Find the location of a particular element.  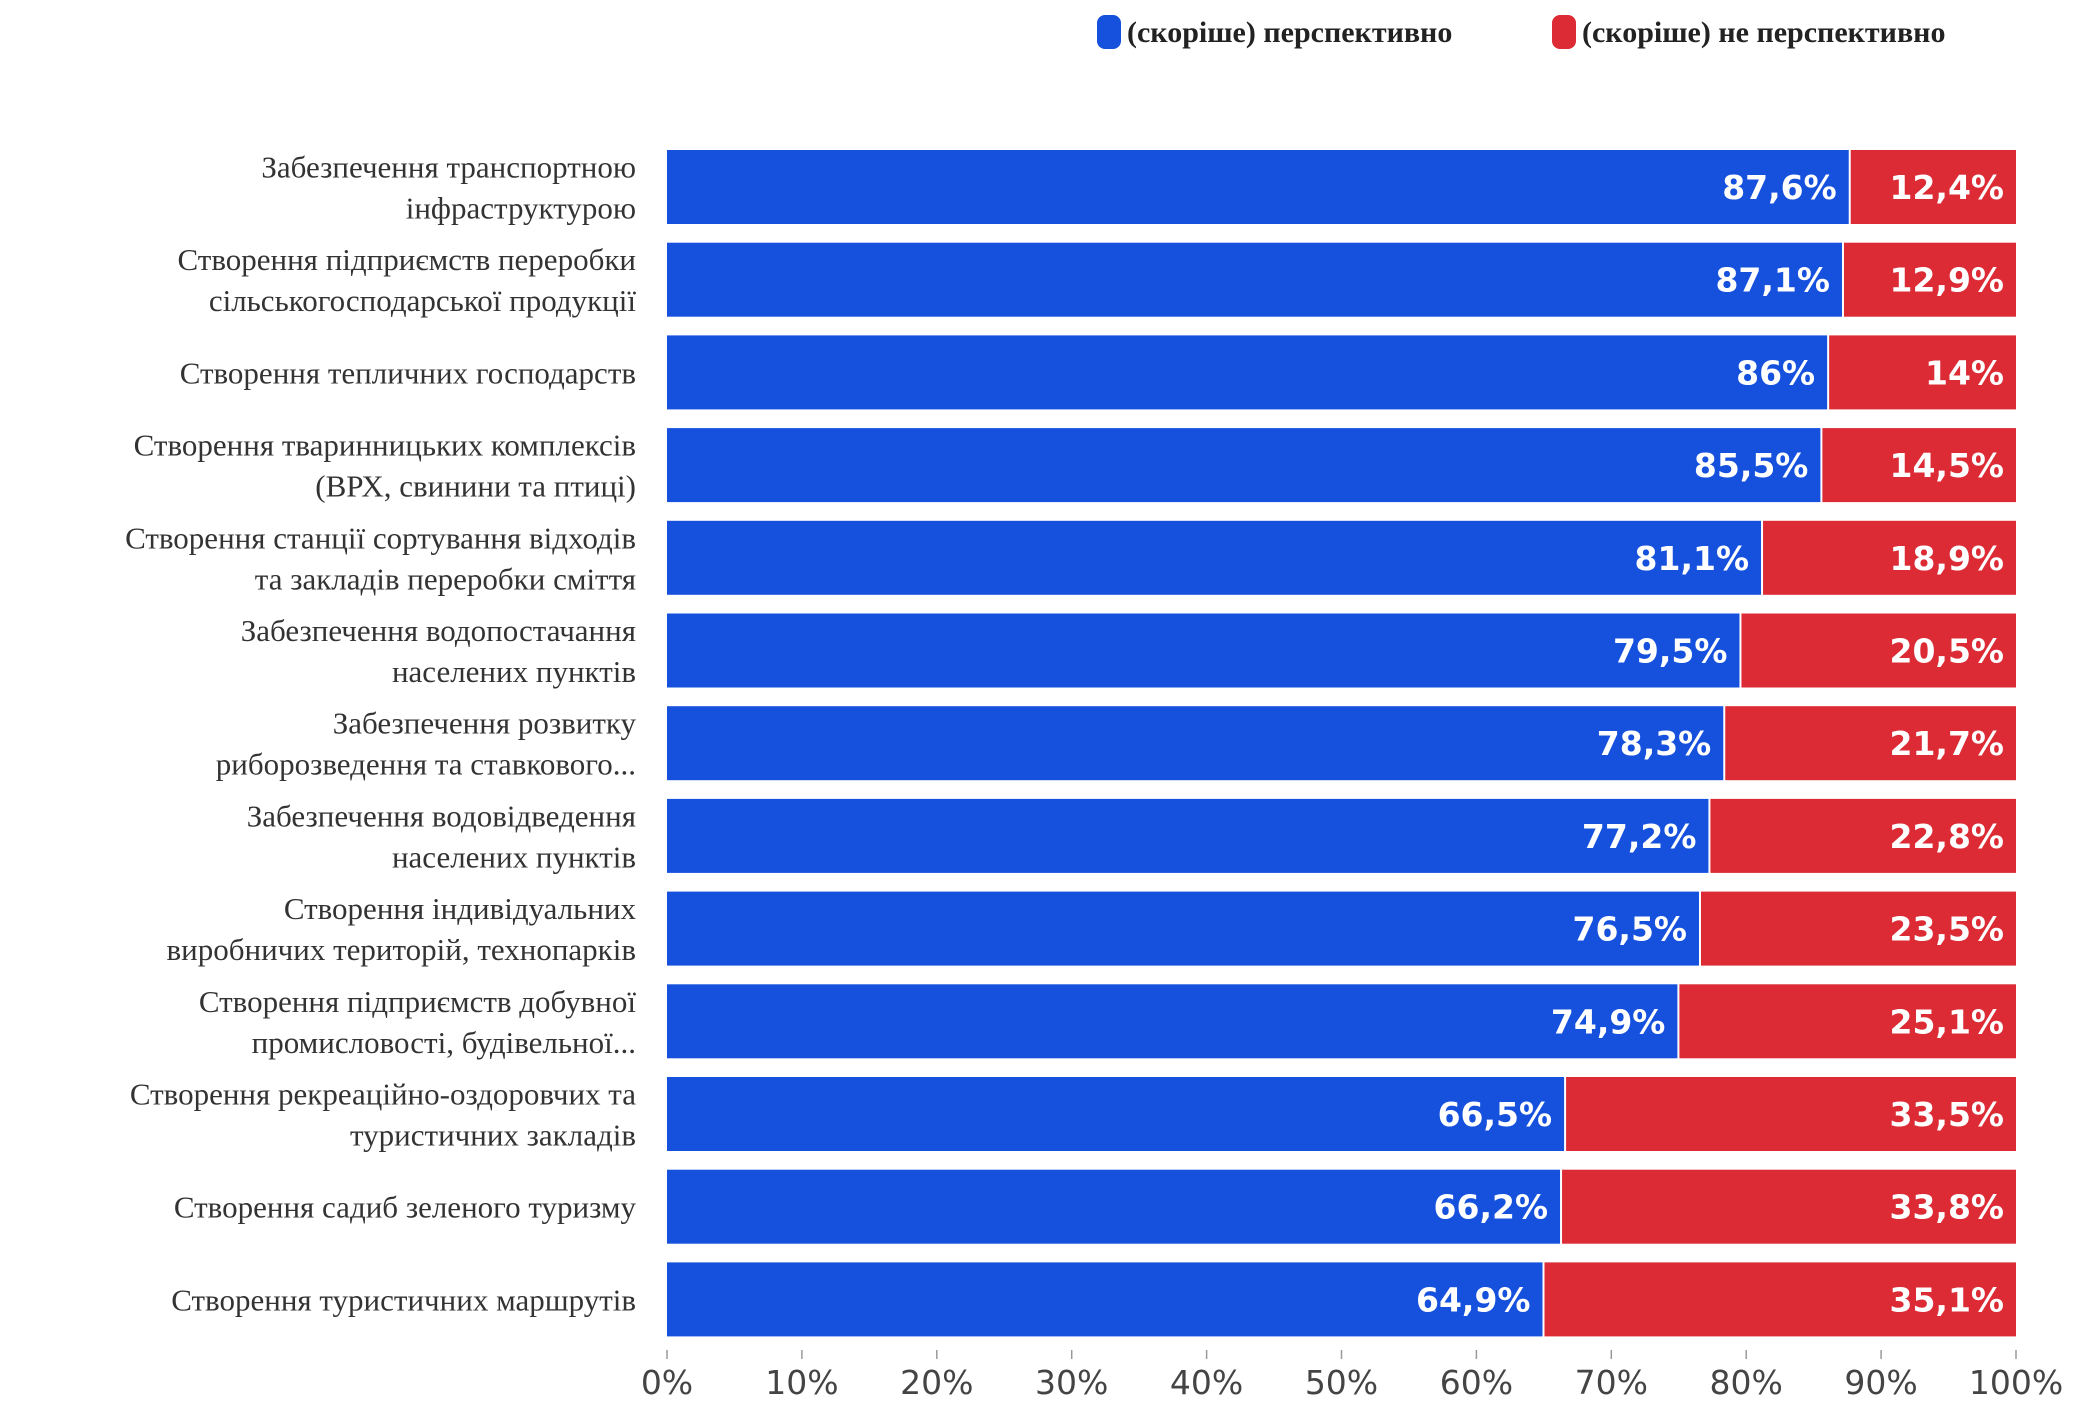

value-label-4-0: 81,1% is located at coordinates (1692, 558).